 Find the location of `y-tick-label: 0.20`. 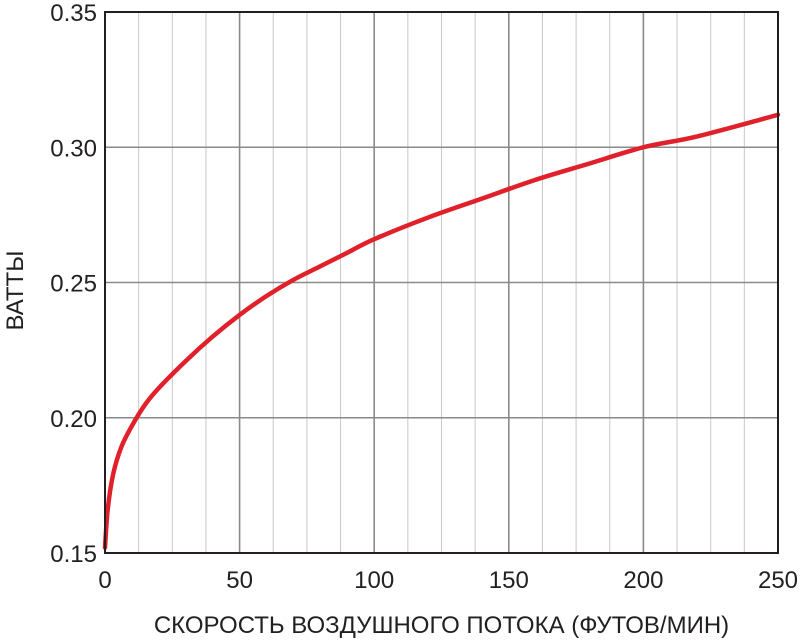

y-tick-label: 0.20 is located at coordinates (73, 419).